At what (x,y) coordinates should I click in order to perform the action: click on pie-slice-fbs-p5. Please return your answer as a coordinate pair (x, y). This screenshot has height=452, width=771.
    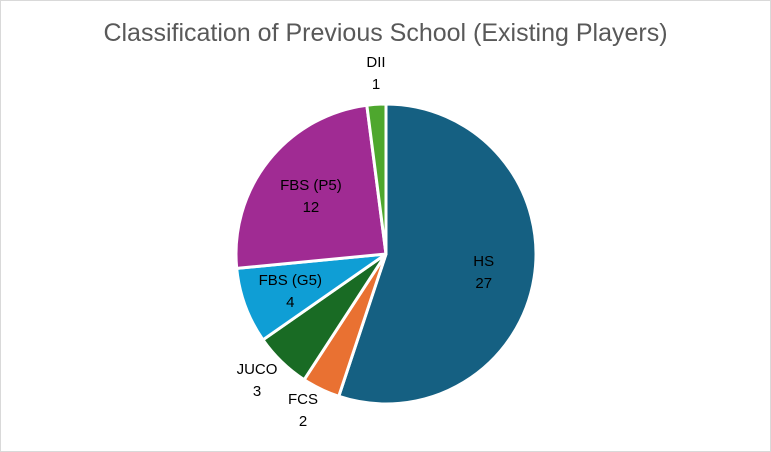
    Looking at the image, I should click on (311, 186).